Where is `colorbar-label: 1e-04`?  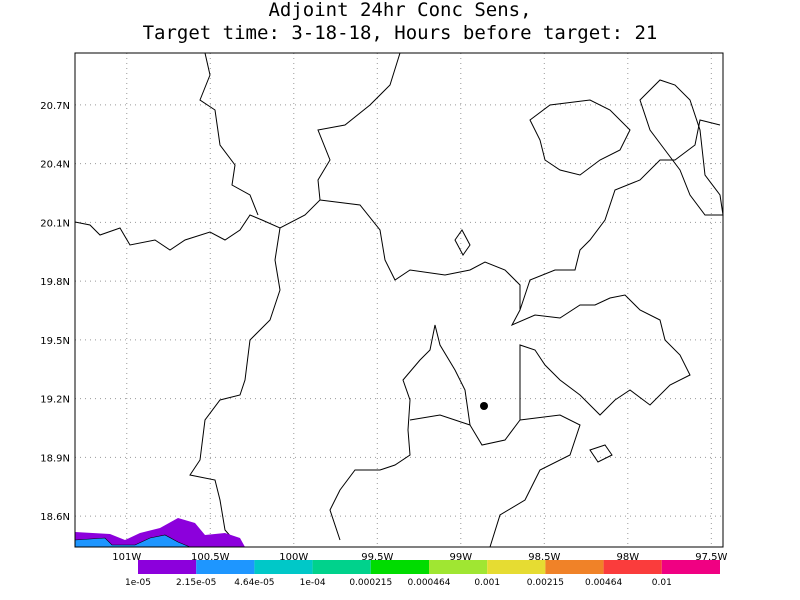
colorbar-label: 1e-04 is located at coordinates (313, 583).